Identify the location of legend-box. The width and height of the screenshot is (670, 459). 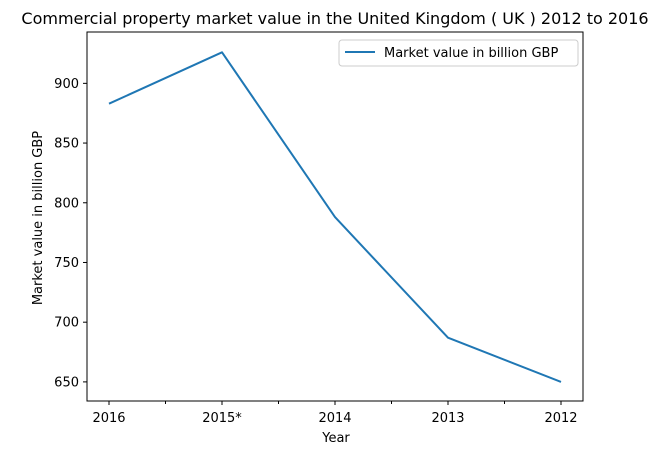
(458, 53).